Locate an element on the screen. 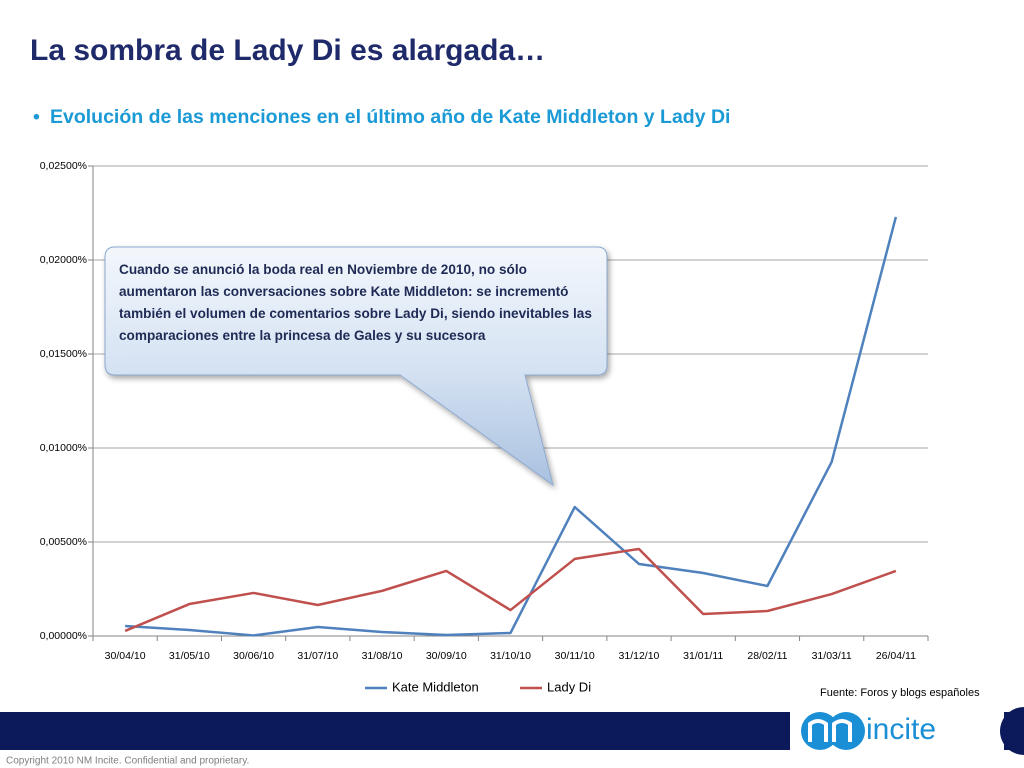 The height and width of the screenshot is (768, 1024). x-tick-label: 31/10/10 is located at coordinates (510, 656).